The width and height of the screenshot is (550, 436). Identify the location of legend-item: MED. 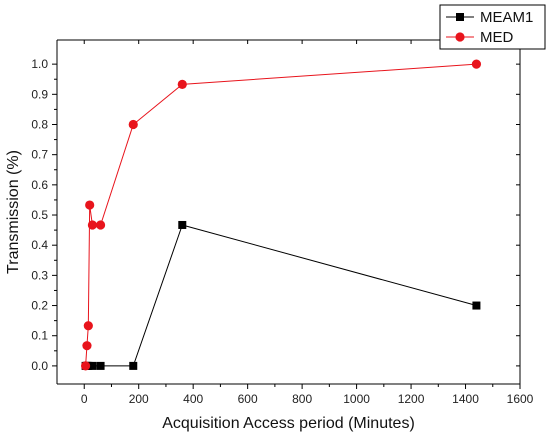
(480, 37).